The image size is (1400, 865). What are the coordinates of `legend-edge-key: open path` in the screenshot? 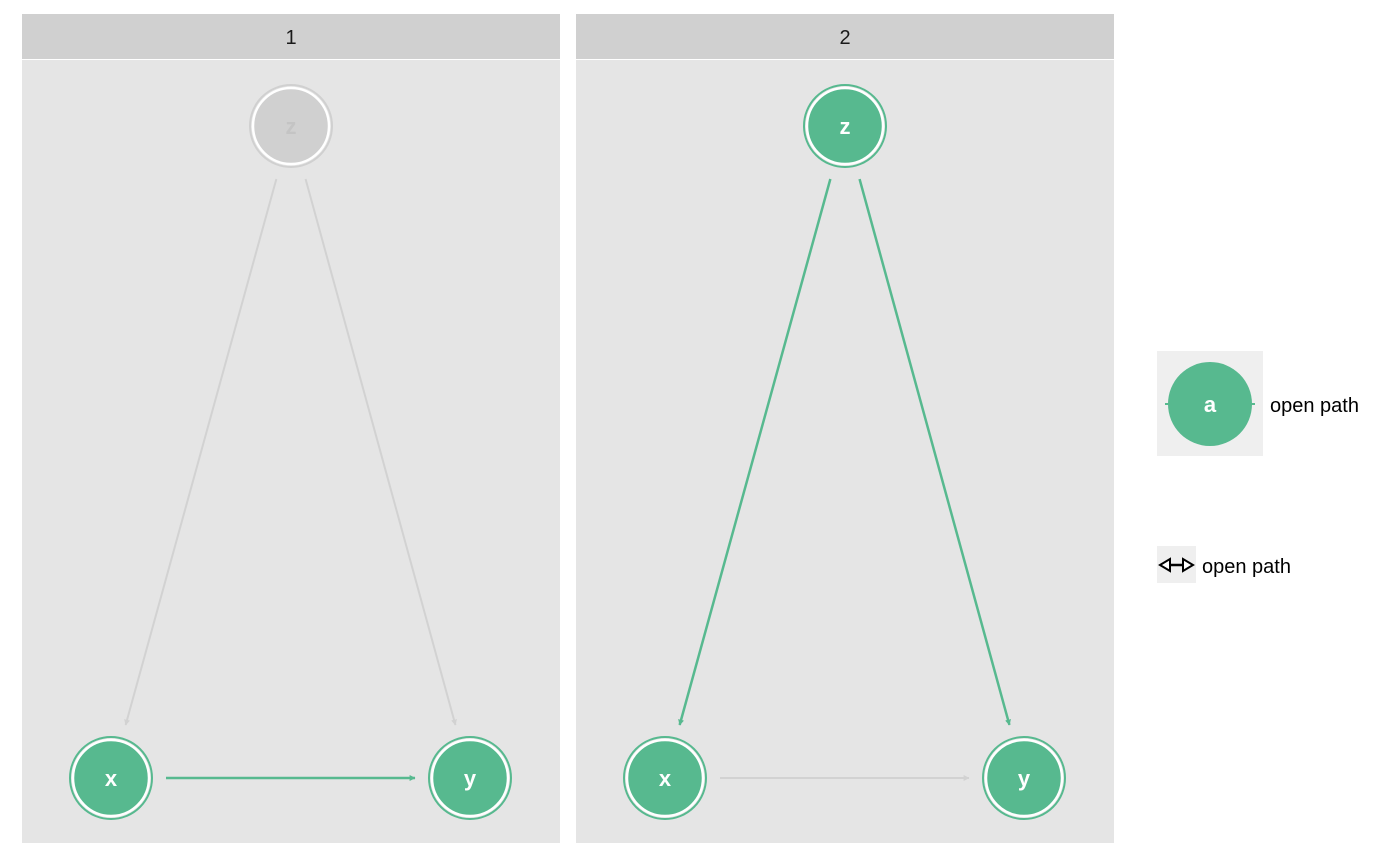 It's located at (1224, 564).